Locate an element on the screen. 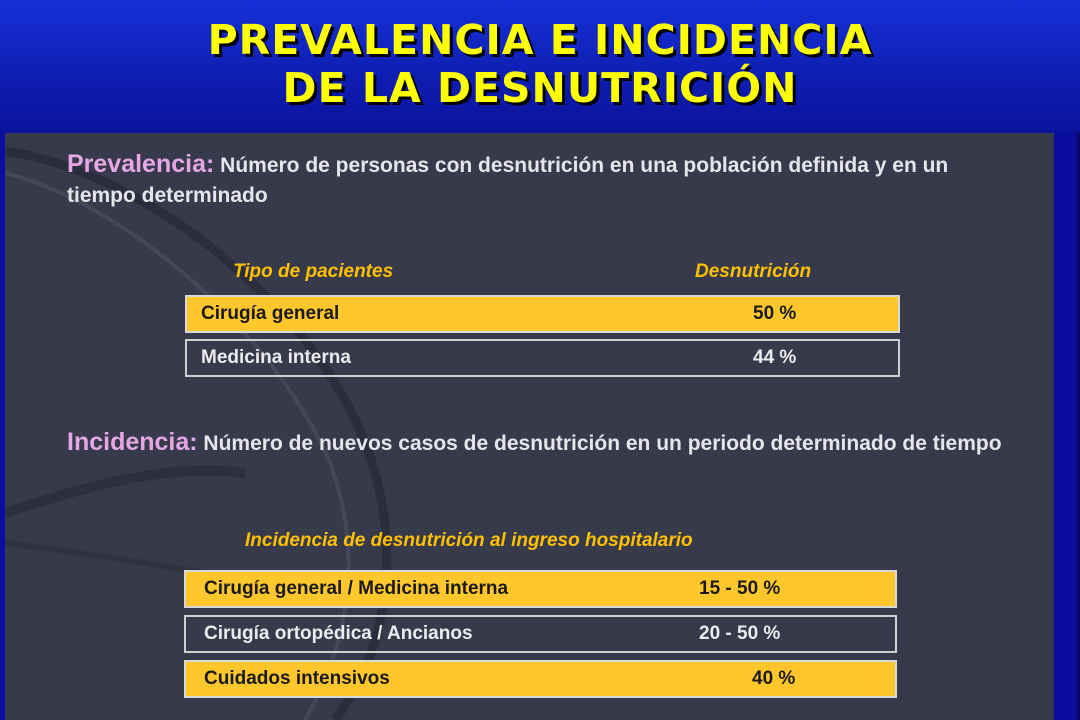 The height and width of the screenshot is (720, 1080). page-title-line-2: DE LA DESNUTRICIÓN is located at coordinates (540, 88).